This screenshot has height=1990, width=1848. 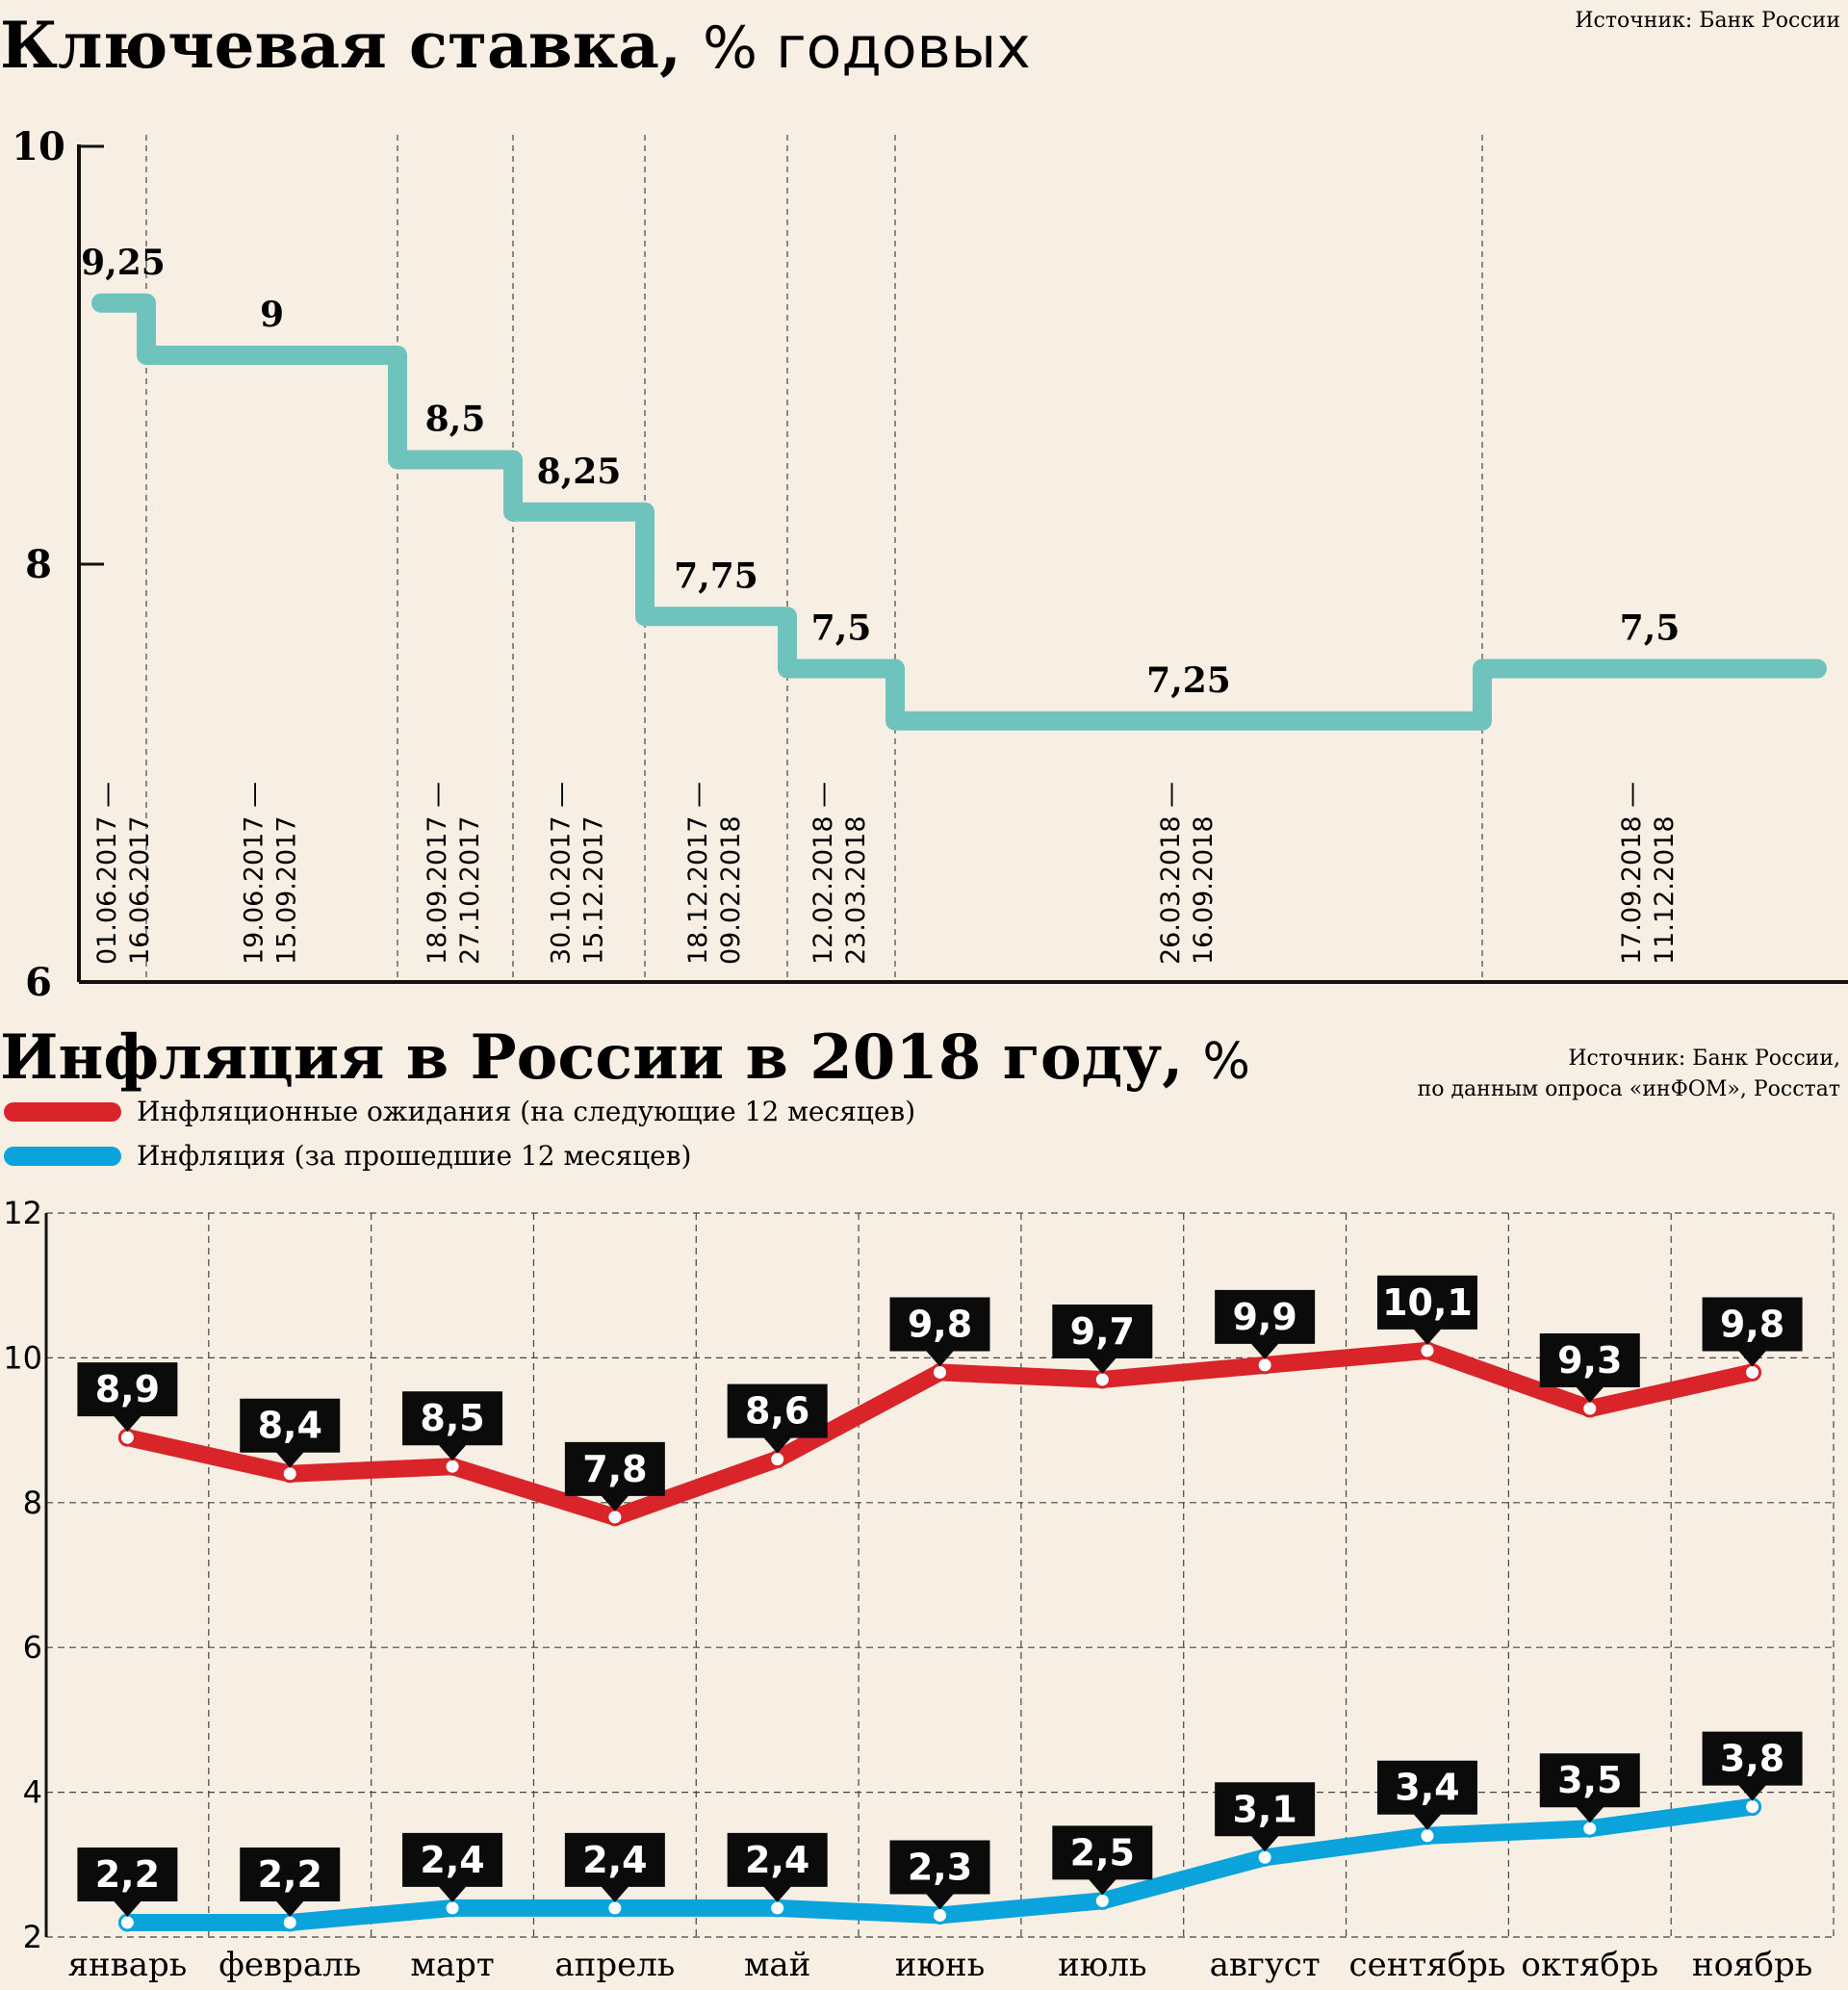 I want to click on inflation-title: Инфляция в России в 2018 году,, so click(x=591, y=1058).